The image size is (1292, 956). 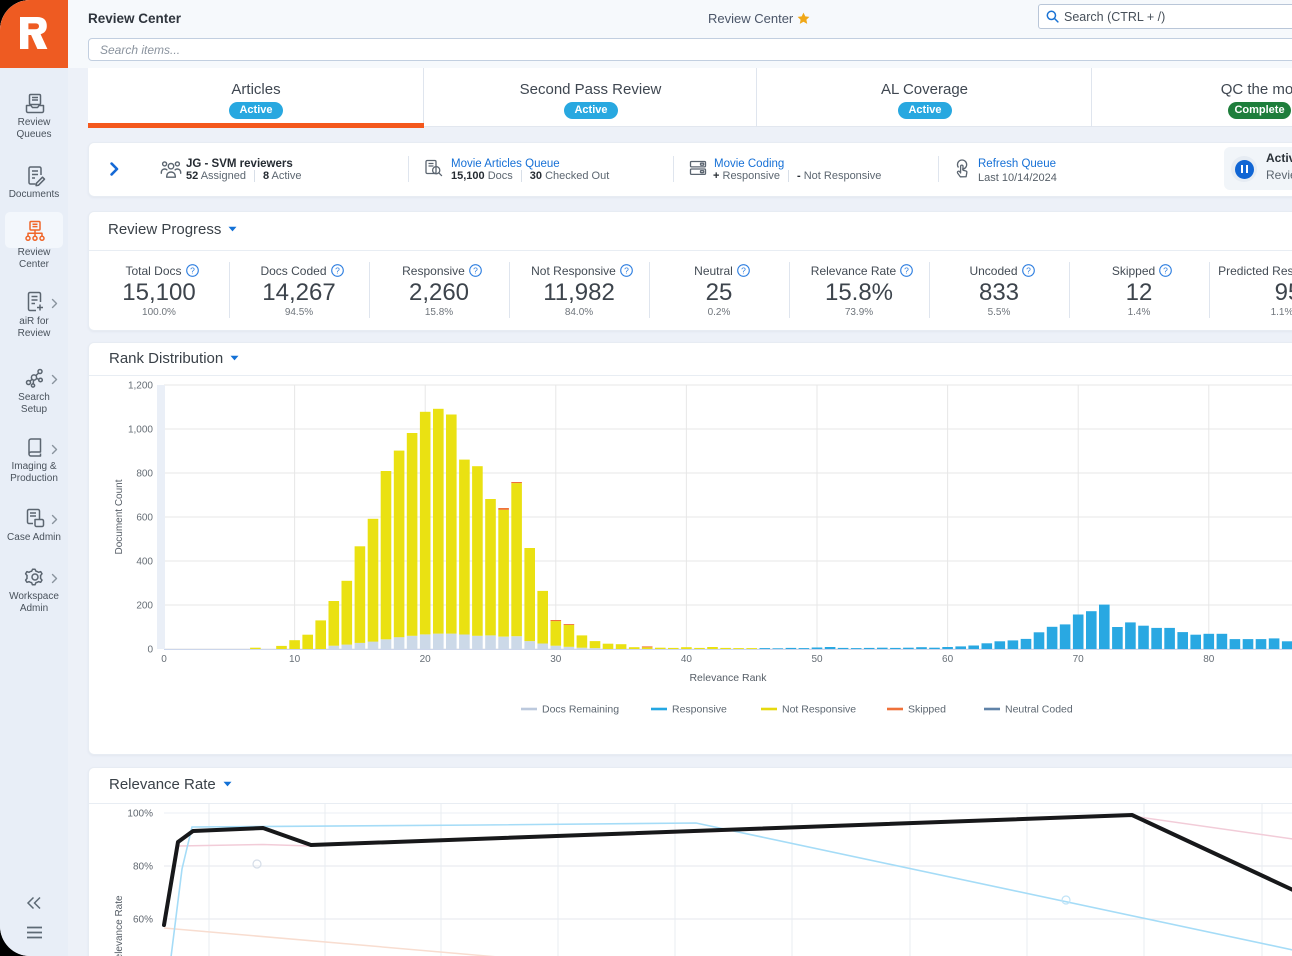 I want to click on svg-text: 100%, so click(x=140, y=814).